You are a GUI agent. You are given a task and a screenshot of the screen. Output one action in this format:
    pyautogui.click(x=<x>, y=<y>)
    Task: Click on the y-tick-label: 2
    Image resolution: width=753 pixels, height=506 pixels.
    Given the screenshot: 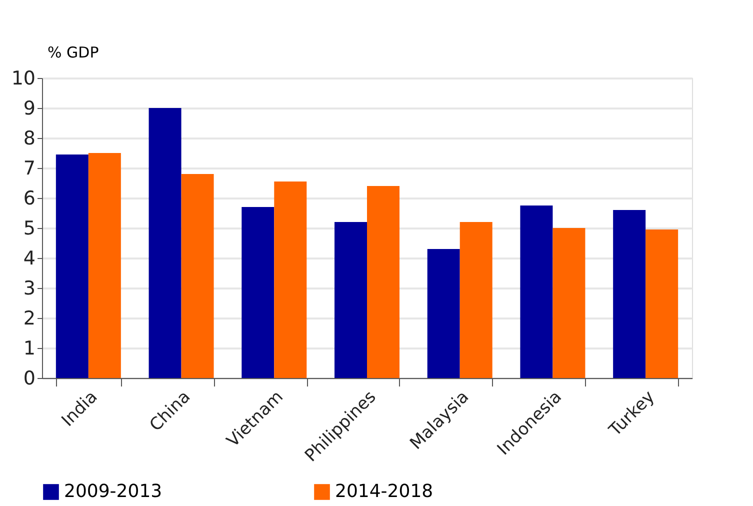 What is the action you would take?
    pyautogui.click(x=29, y=319)
    